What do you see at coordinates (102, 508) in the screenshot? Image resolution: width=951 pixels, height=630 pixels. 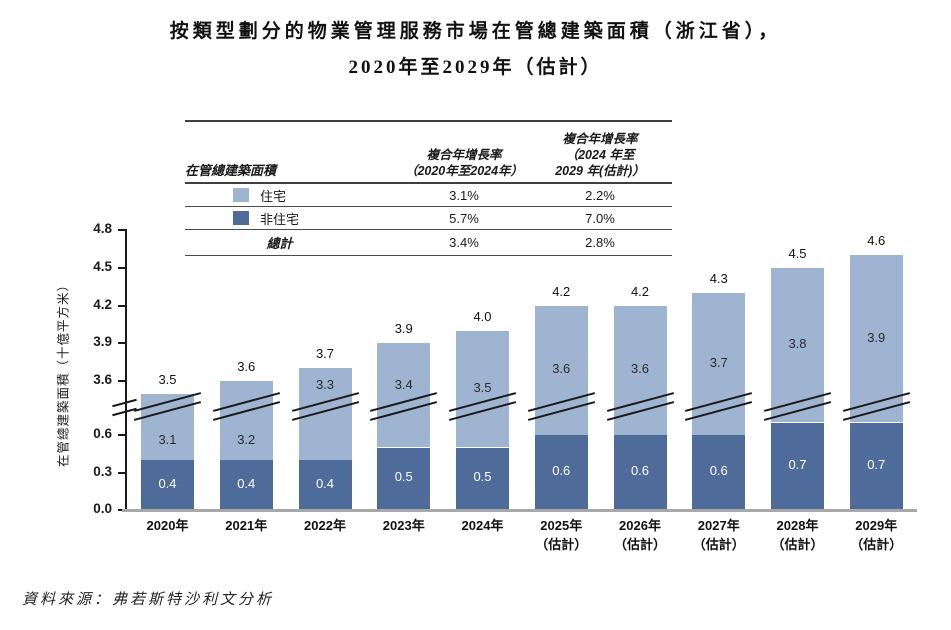 I see `y-axis-tick-label: 0.0` at bounding box center [102, 508].